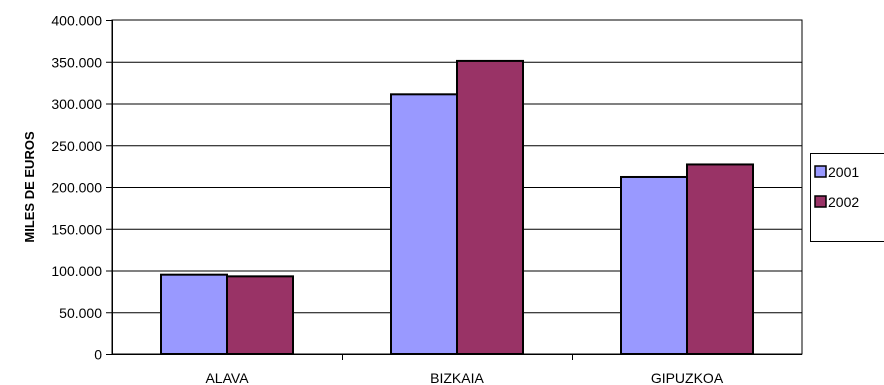 The width and height of the screenshot is (884, 385). I want to click on y-tick-label: 250.000, so click(76, 146).